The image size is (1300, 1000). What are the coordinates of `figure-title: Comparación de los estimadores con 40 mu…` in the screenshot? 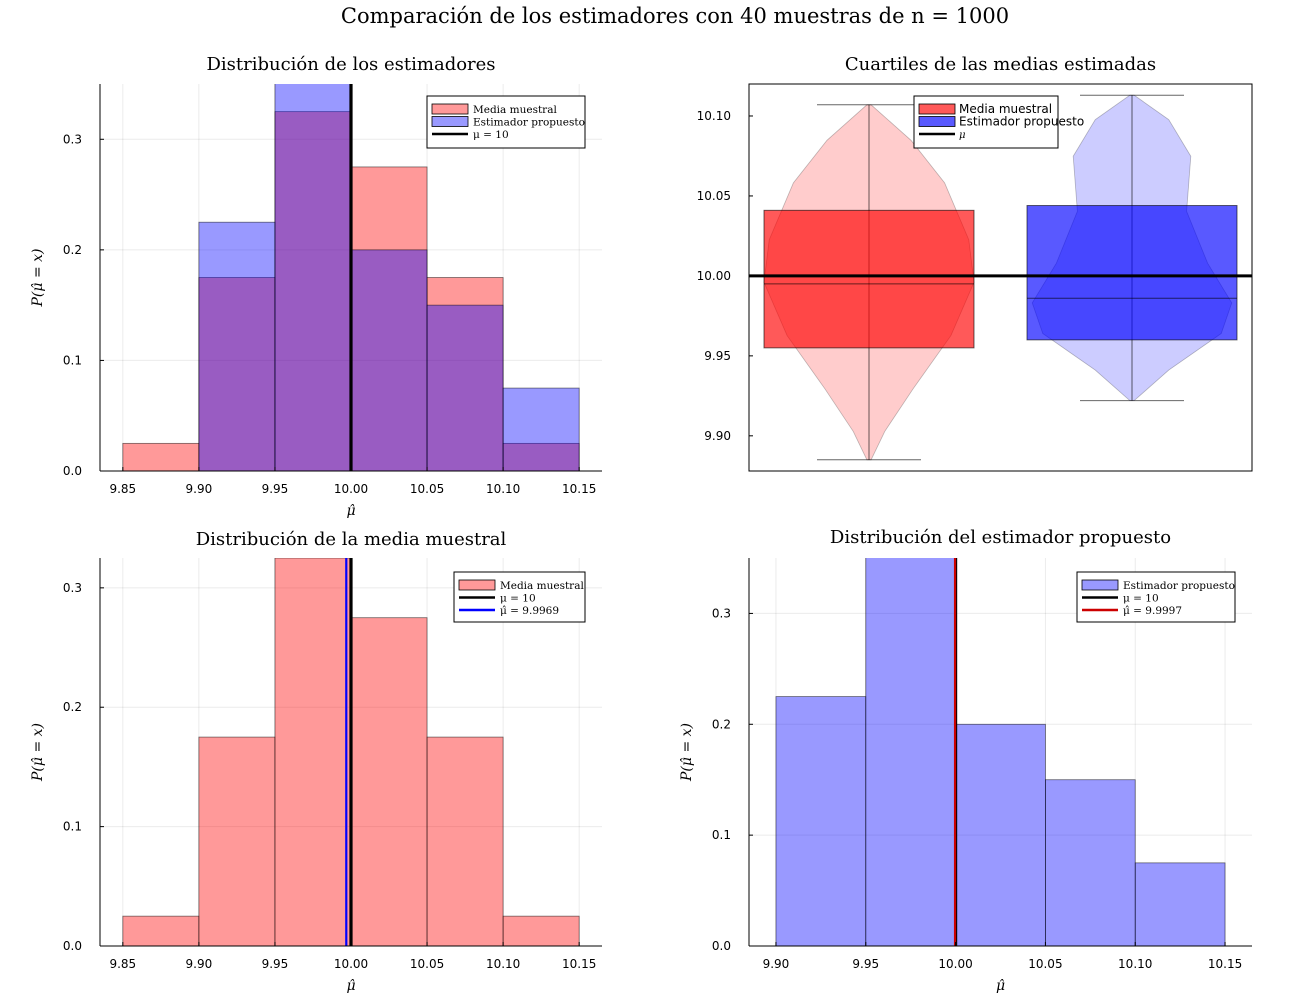 It's located at (675, 16).